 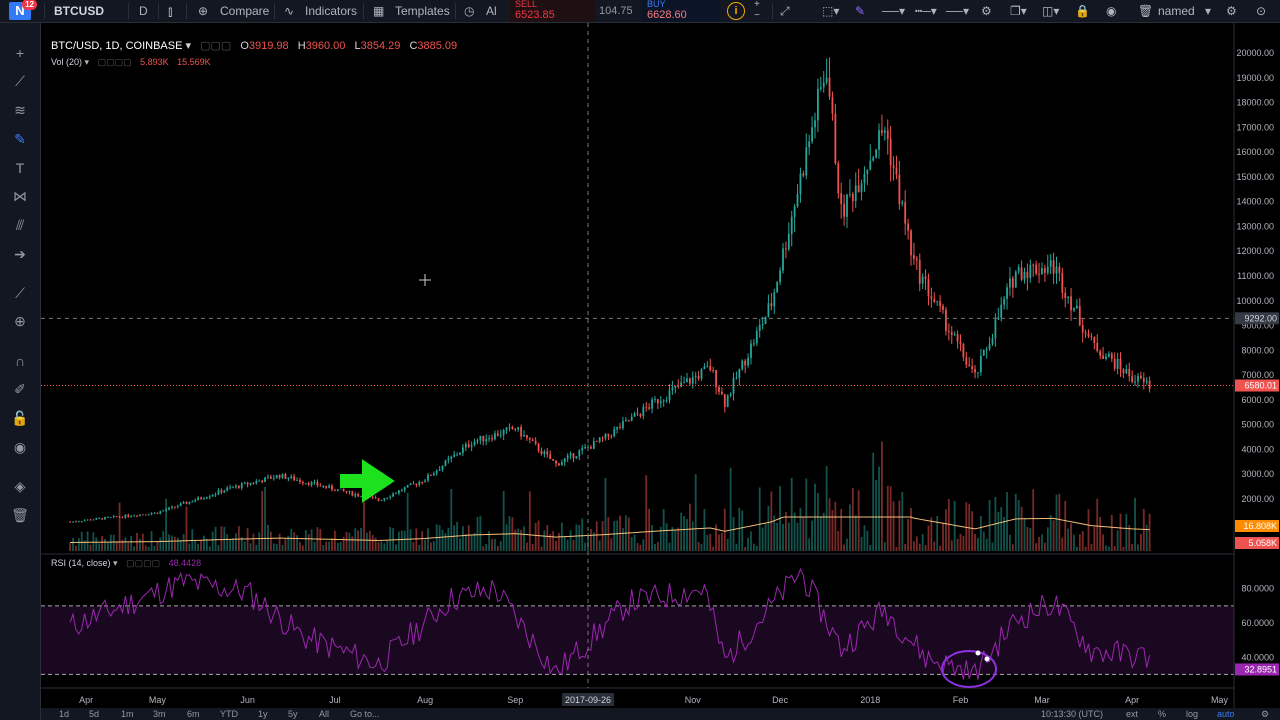 What do you see at coordinates (958, 11) in the screenshot?
I see `line-end-icon: ──▾` at bounding box center [958, 11].